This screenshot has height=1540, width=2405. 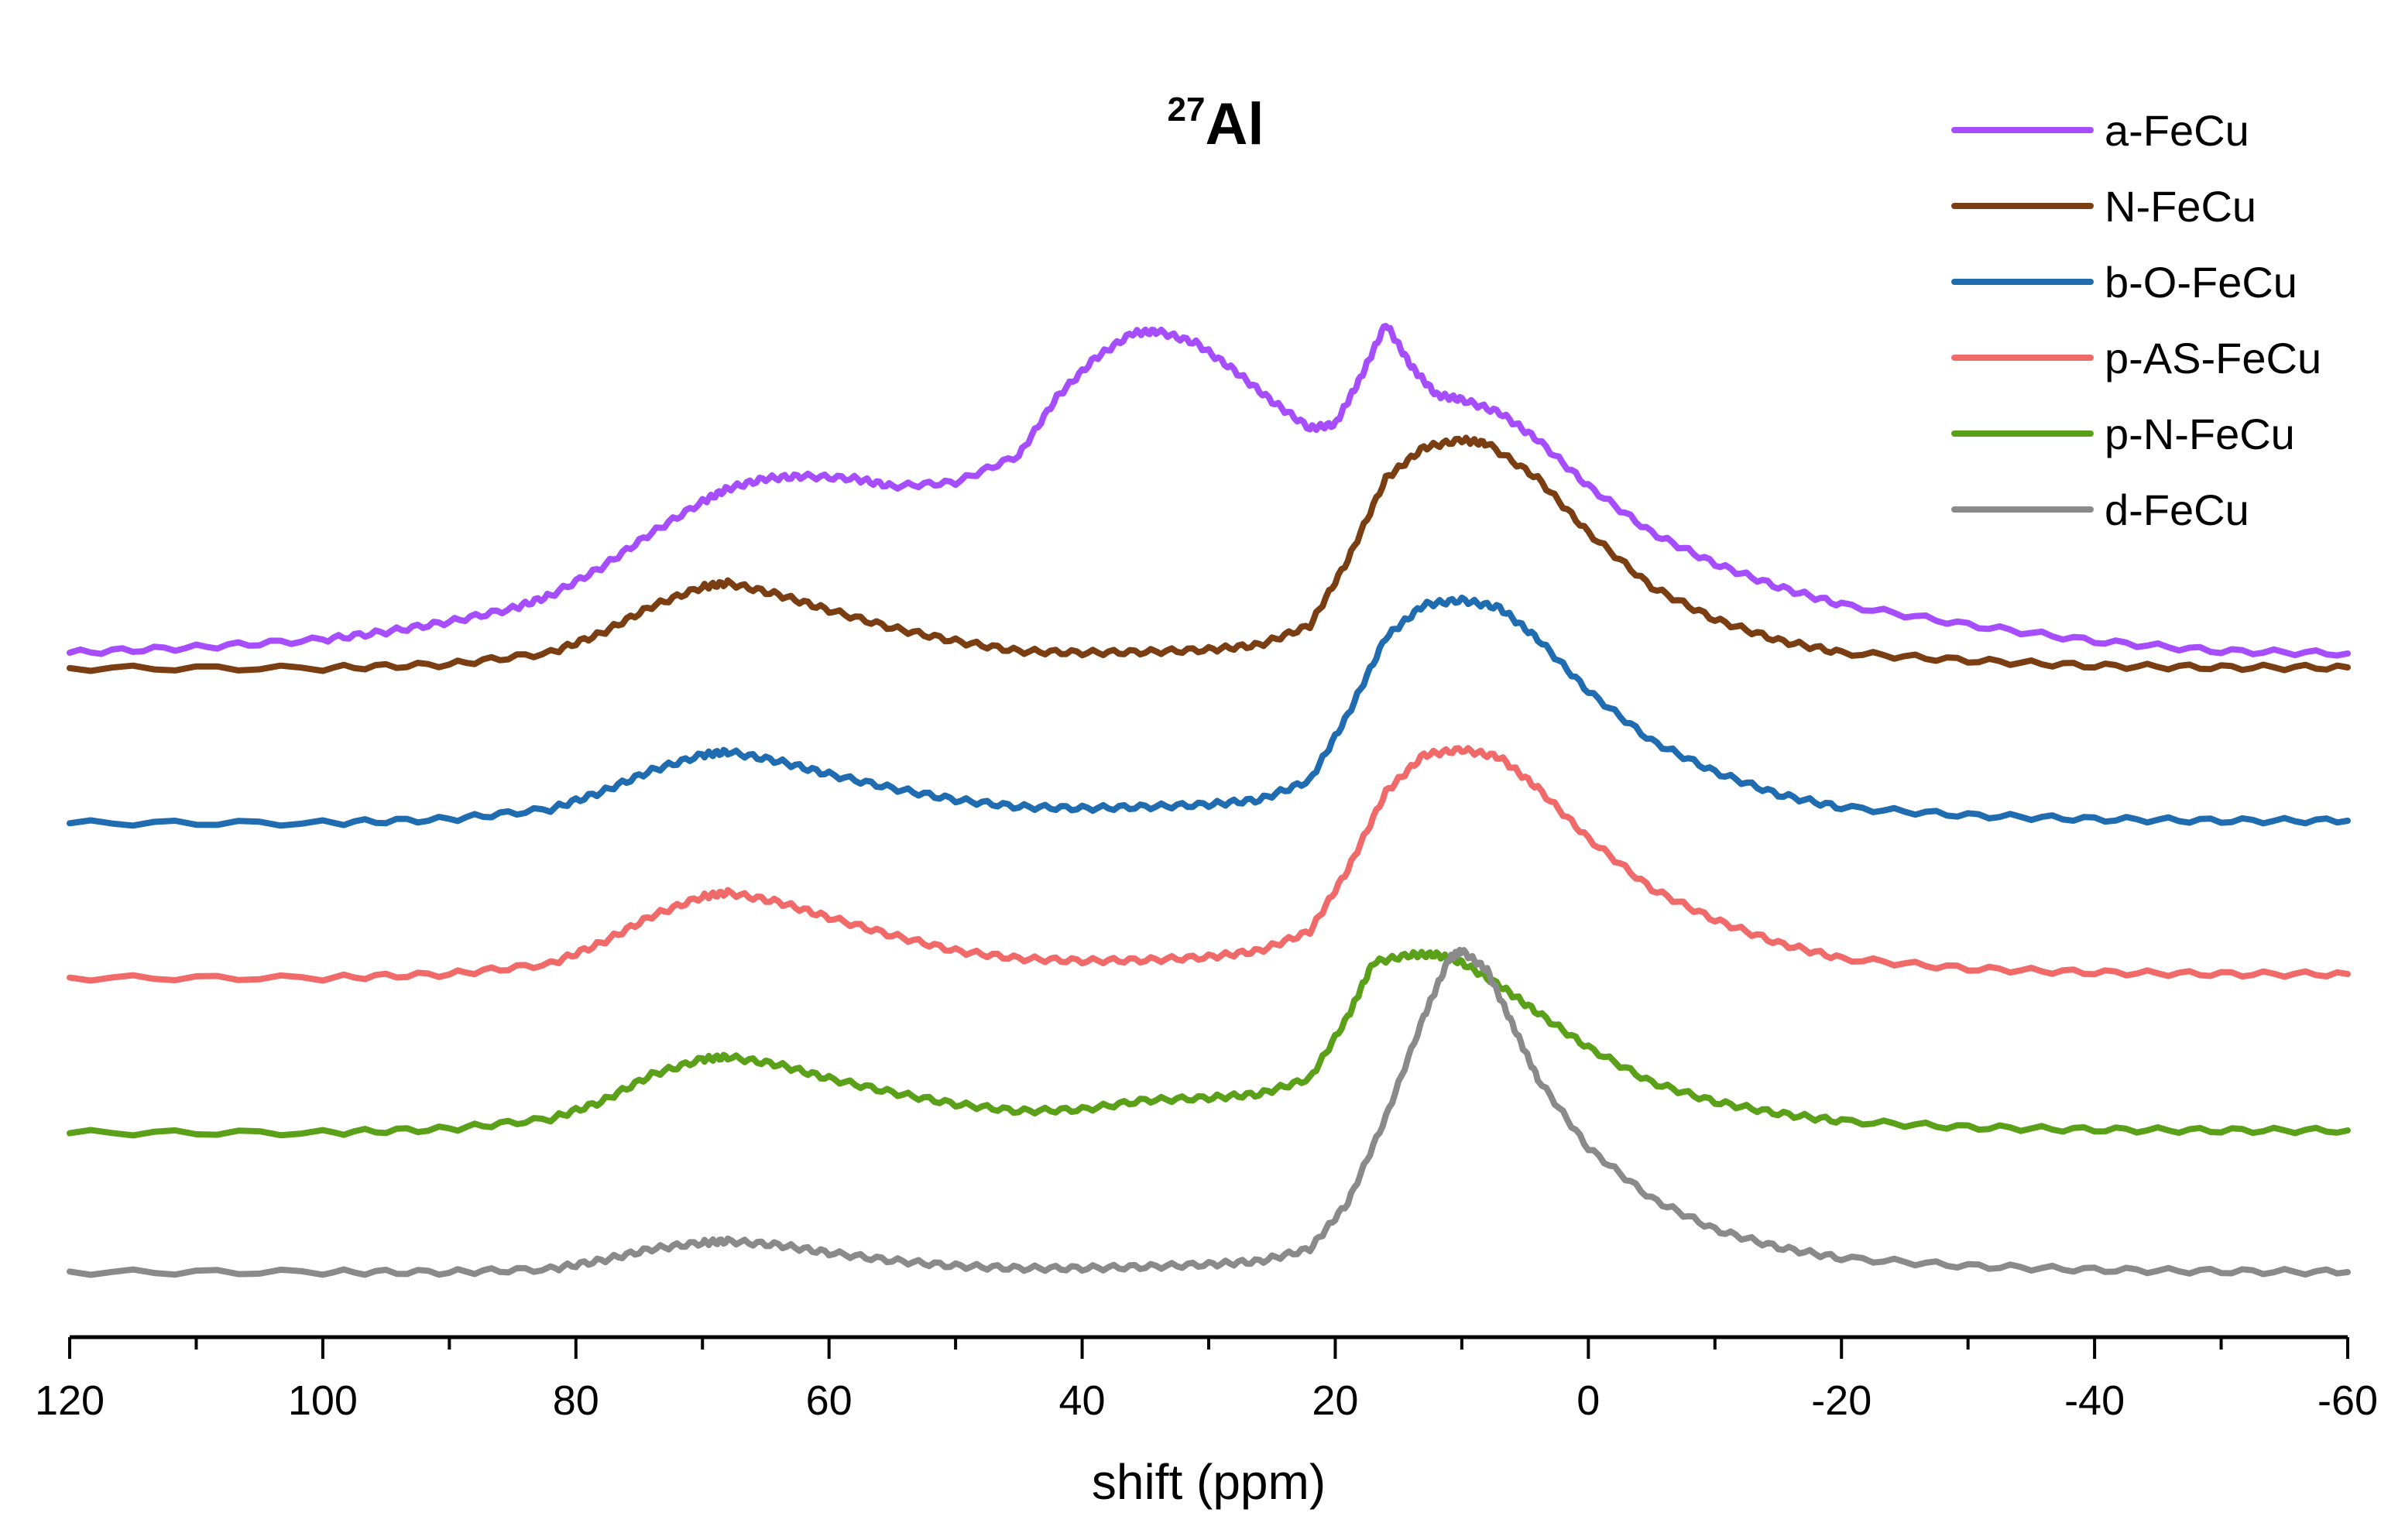 What do you see at coordinates (2213, 358) in the screenshot?
I see `legend-label: p-AS-FeCu` at bounding box center [2213, 358].